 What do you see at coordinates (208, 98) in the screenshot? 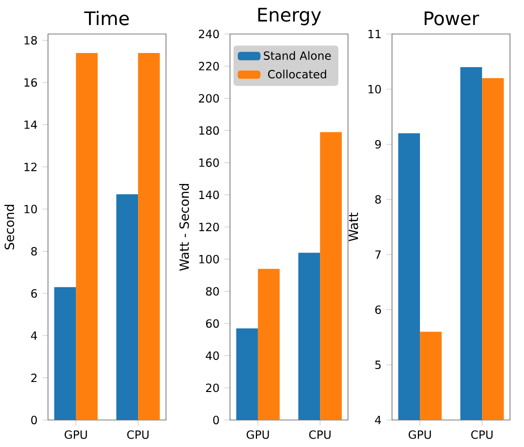
I see `y-tick-label: 200` at bounding box center [208, 98].